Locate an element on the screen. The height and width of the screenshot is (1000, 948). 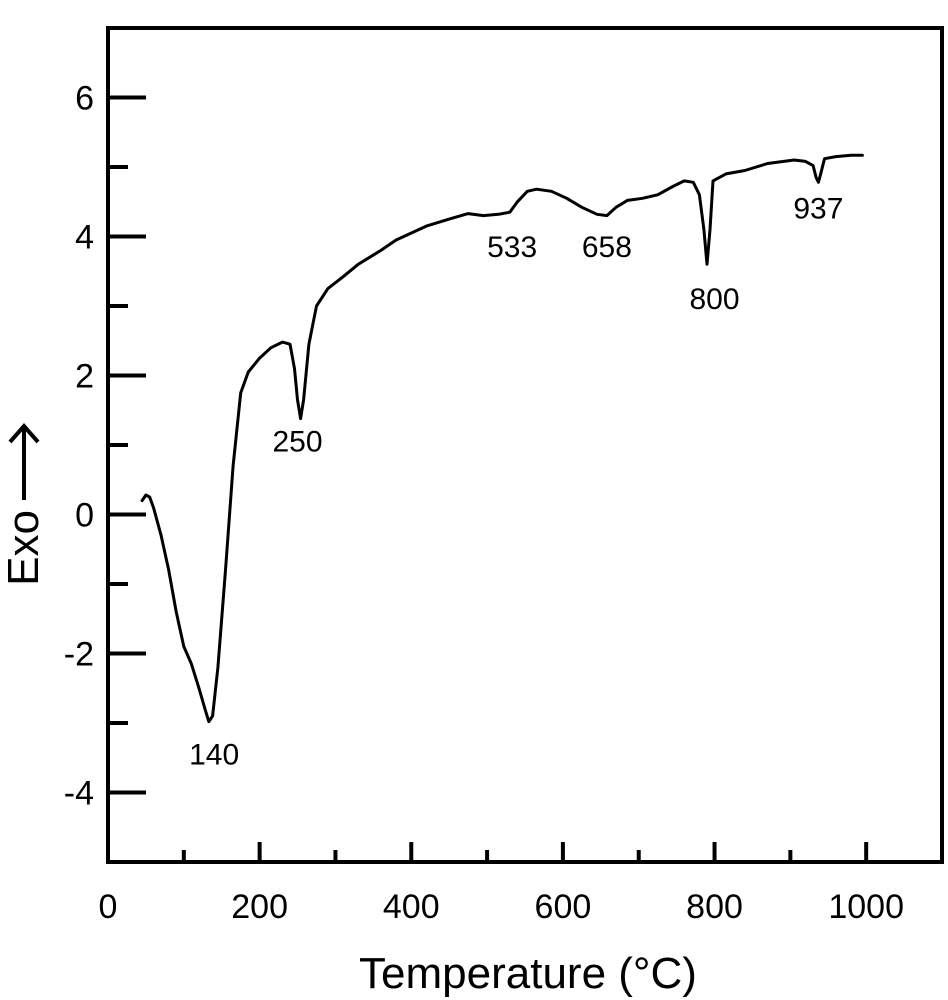
peak-label-250: 250 is located at coordinates (298, 442).